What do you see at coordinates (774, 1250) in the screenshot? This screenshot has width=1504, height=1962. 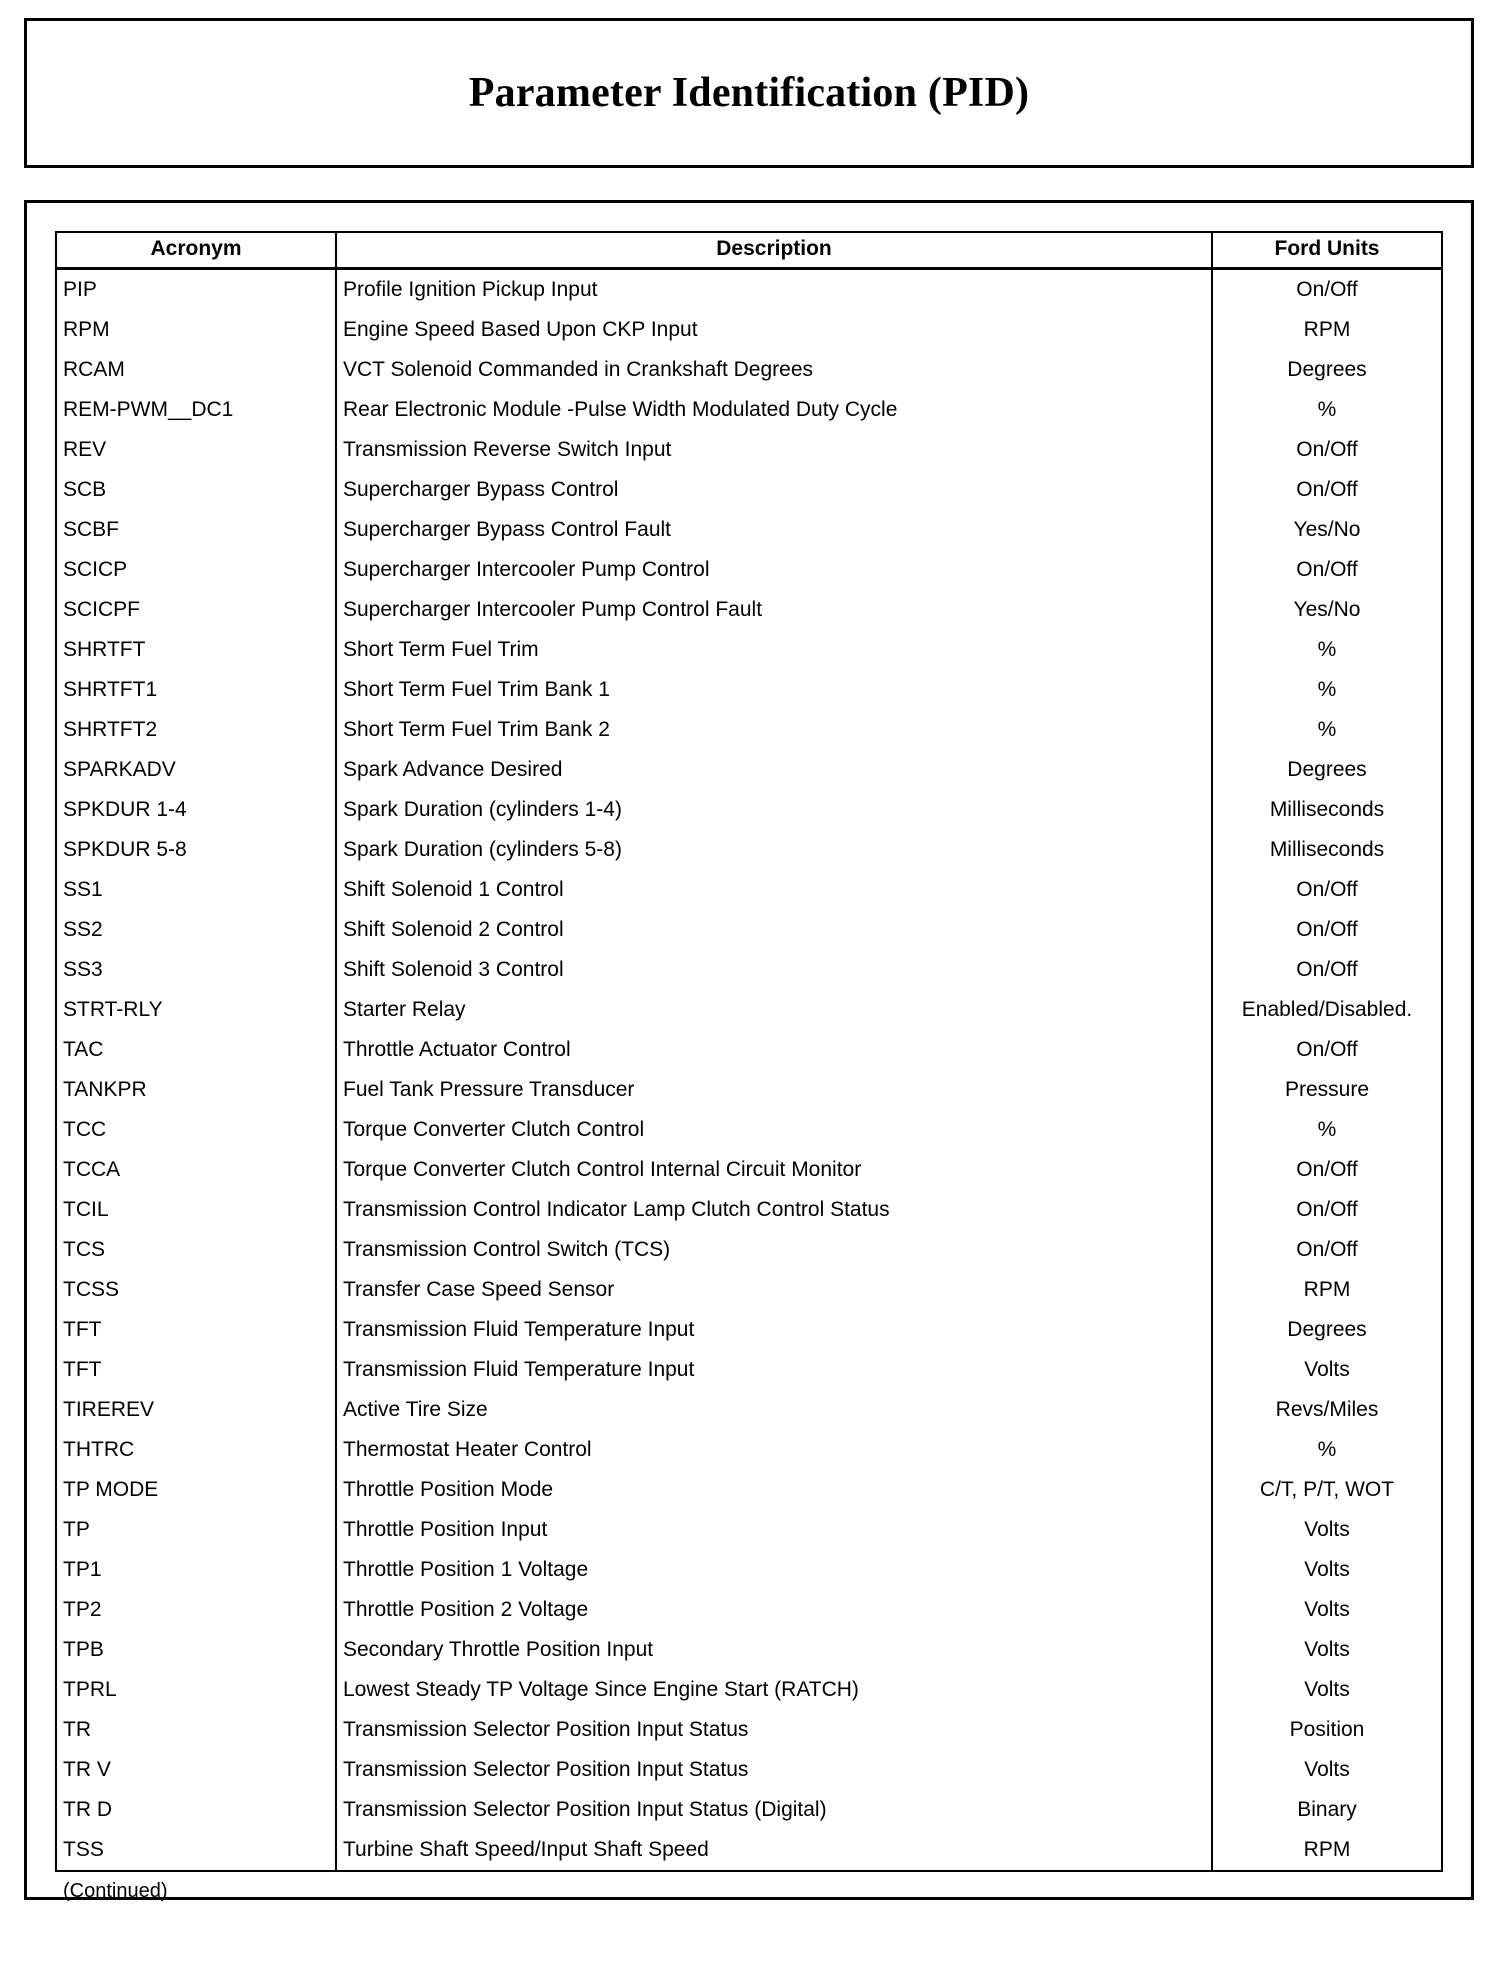 I see `cell-description: Transmission Control Switch (TCS)` at bounding box center [774, 1250].